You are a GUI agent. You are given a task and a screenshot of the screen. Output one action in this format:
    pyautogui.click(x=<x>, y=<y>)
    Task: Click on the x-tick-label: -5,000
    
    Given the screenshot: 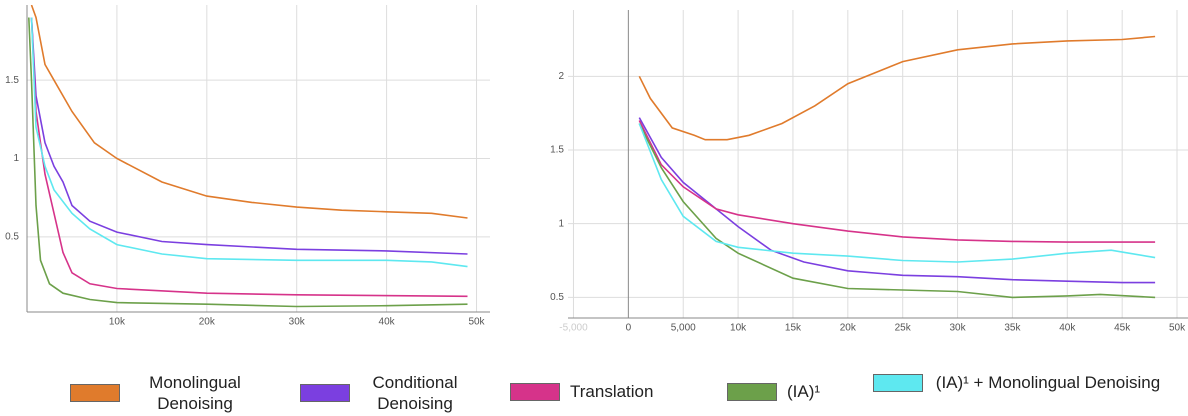 What is the action you would take?
    pyautogui.click(x=573, y=328)
    